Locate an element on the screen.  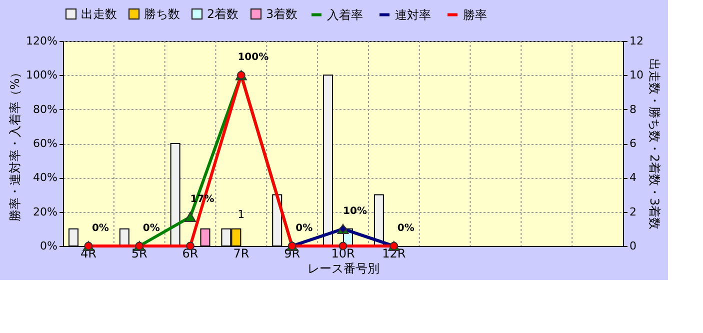
y-tick-label: 120% is located at coordinates (42, 41).